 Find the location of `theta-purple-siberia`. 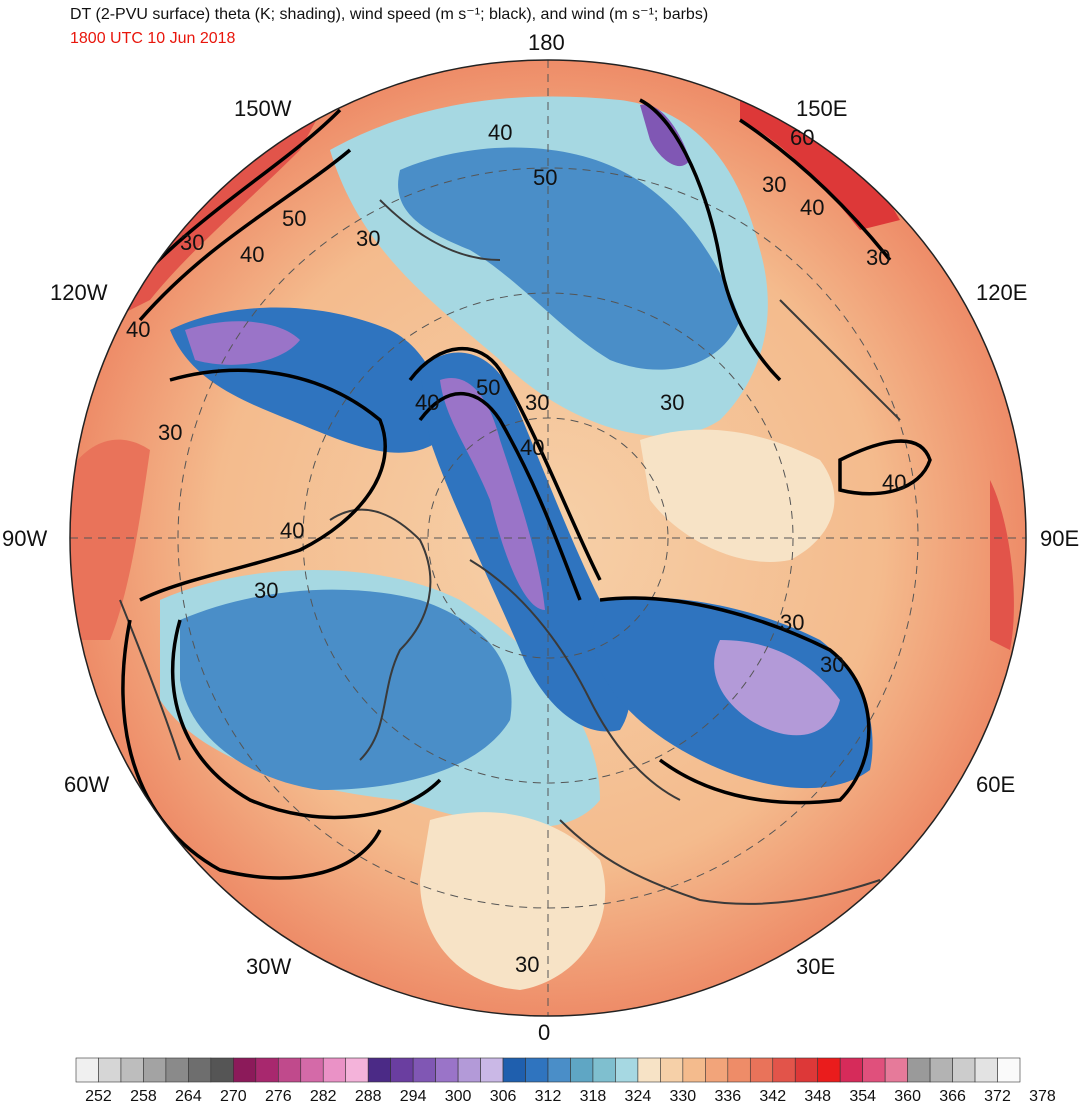

theta-purple-siberia is located at coordinates (777, 688).